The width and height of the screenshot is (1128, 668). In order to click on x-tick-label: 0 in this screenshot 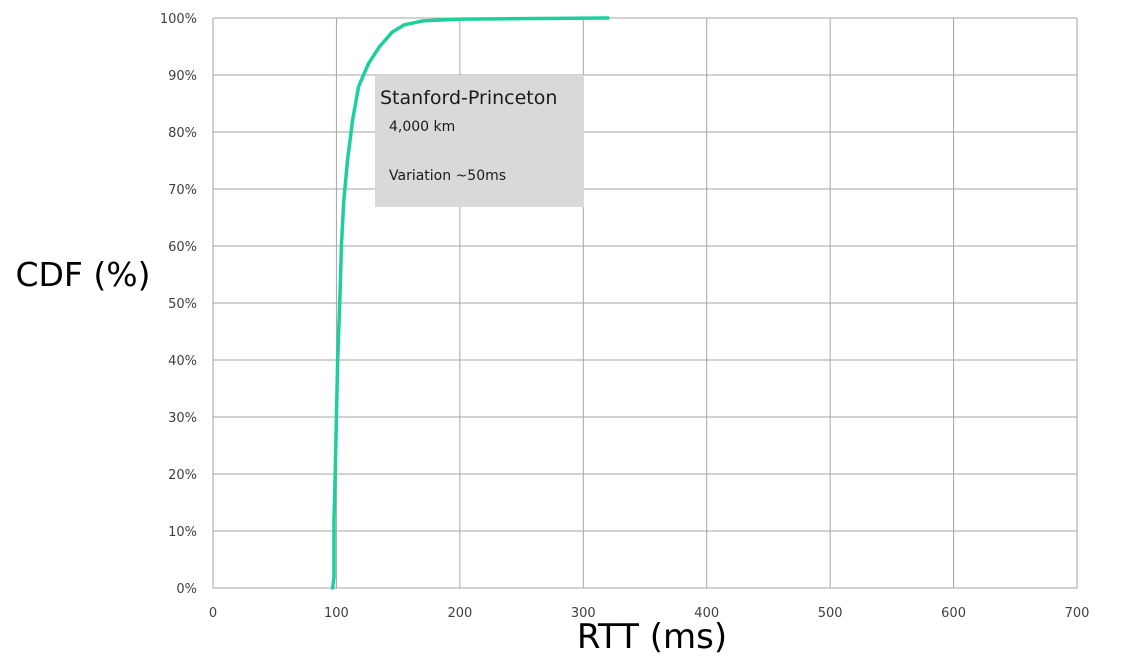, I will do `click(213, 613)`.